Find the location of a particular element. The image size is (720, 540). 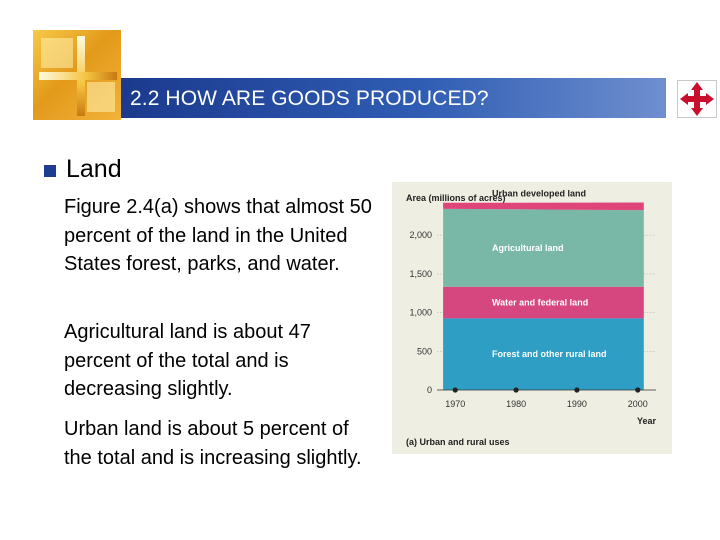

bullet-heading: Land is located at coordinates (94, 169).